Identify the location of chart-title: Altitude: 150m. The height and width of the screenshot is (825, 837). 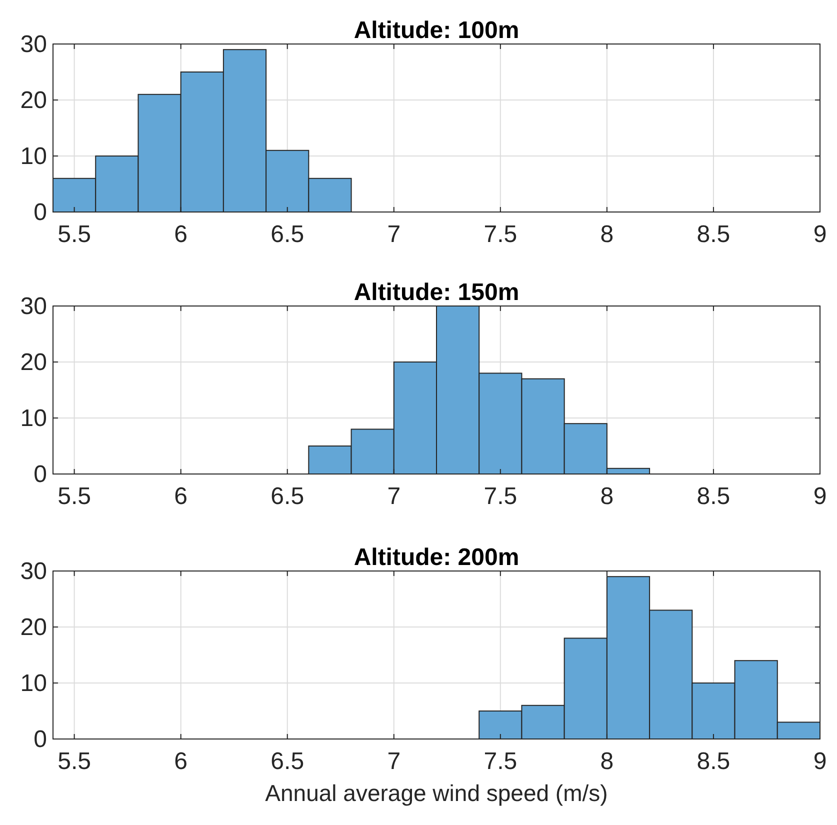
(437, 292).